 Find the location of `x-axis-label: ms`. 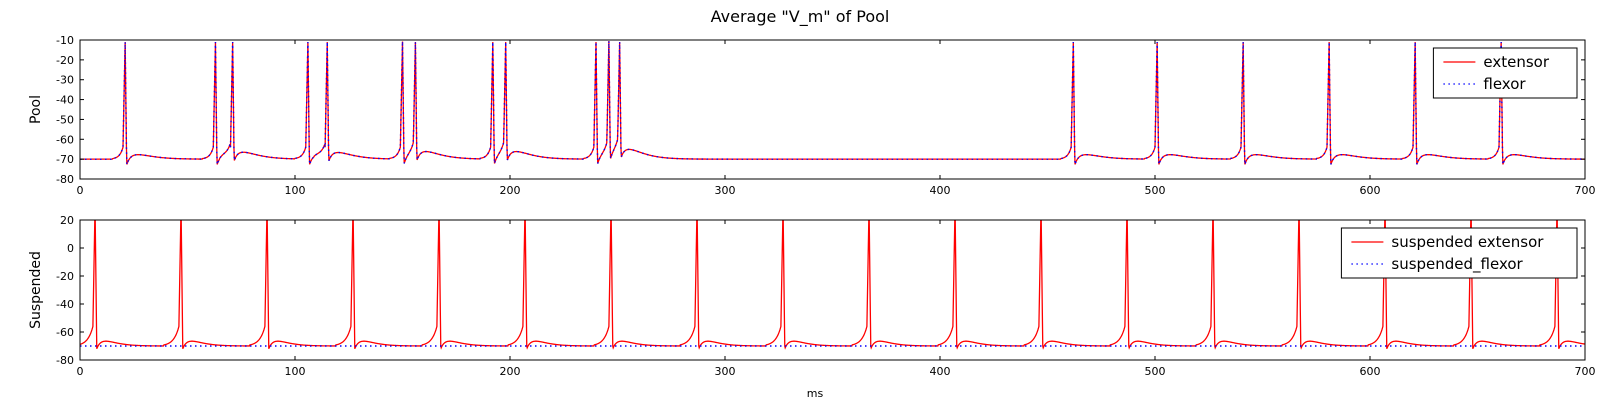

x-axis-label: ms is located at coordinates (815, 393).